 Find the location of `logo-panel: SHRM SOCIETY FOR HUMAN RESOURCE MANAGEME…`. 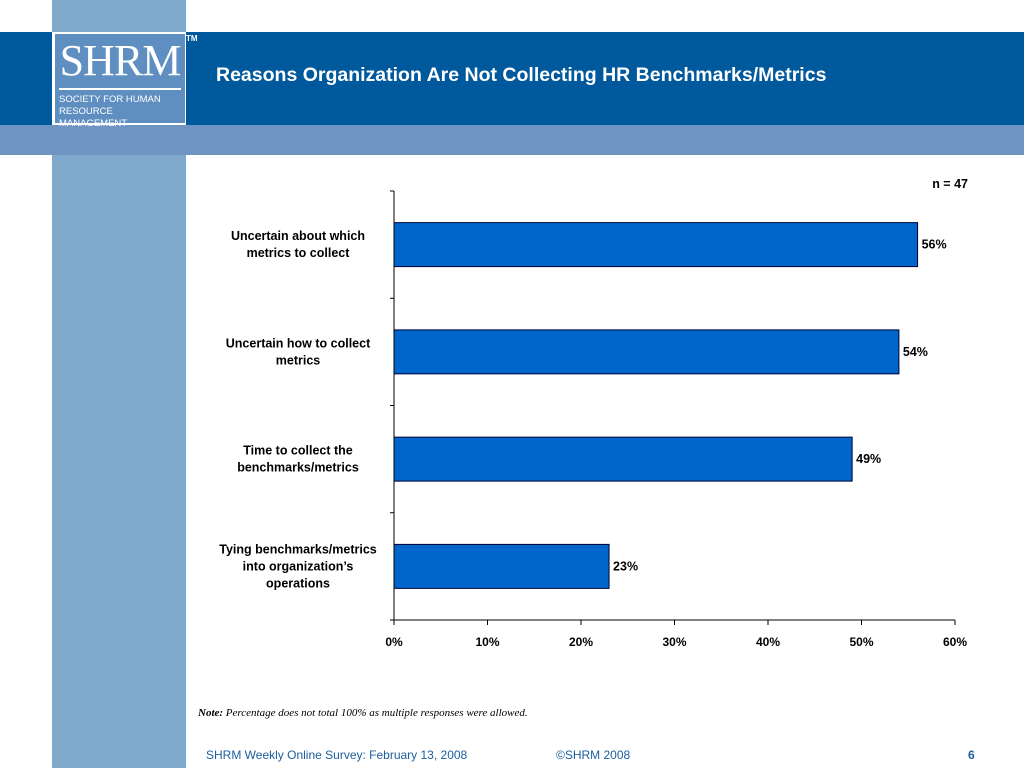

logo-panel: SHRM SOCIETY FOR HUMAN RESOURCE MANAGEME… is located at coordinates (120, 81).